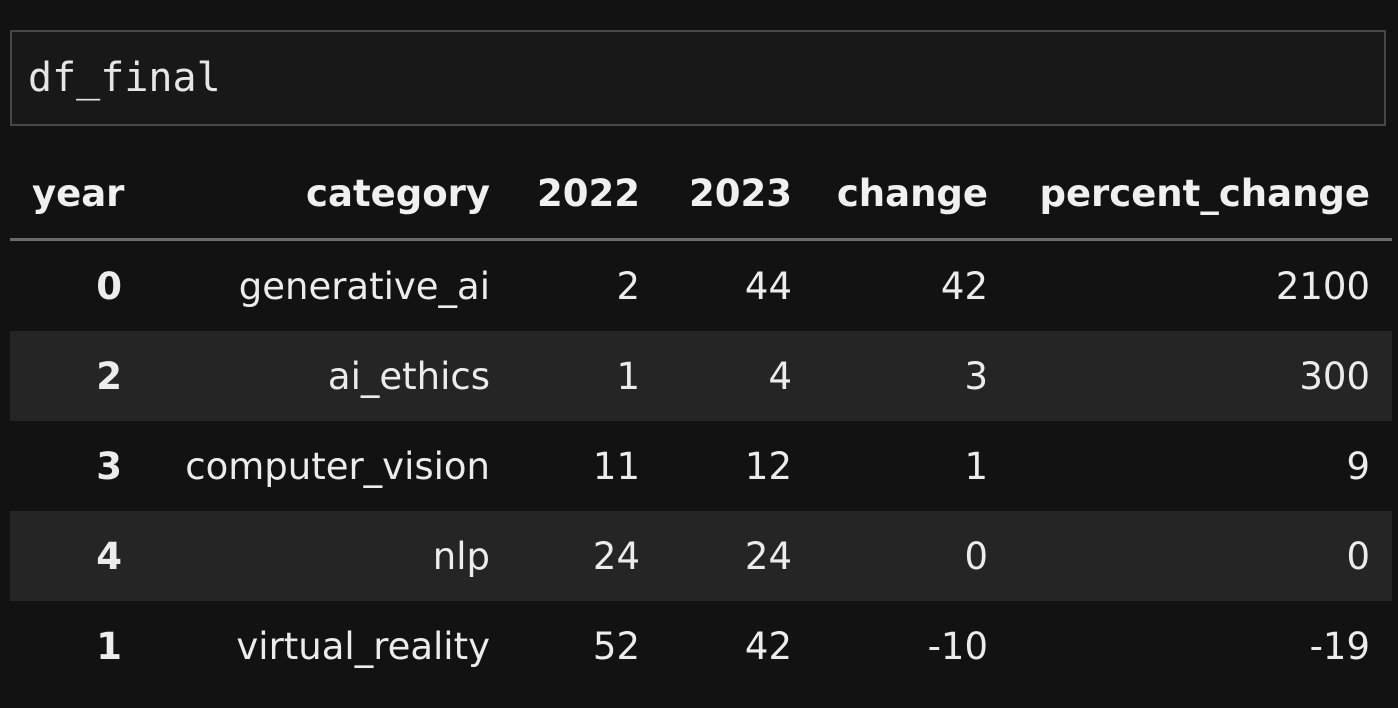 The image size is (1398, 708). I want to click on cell-category: ai_ethics, so click(328, 376).